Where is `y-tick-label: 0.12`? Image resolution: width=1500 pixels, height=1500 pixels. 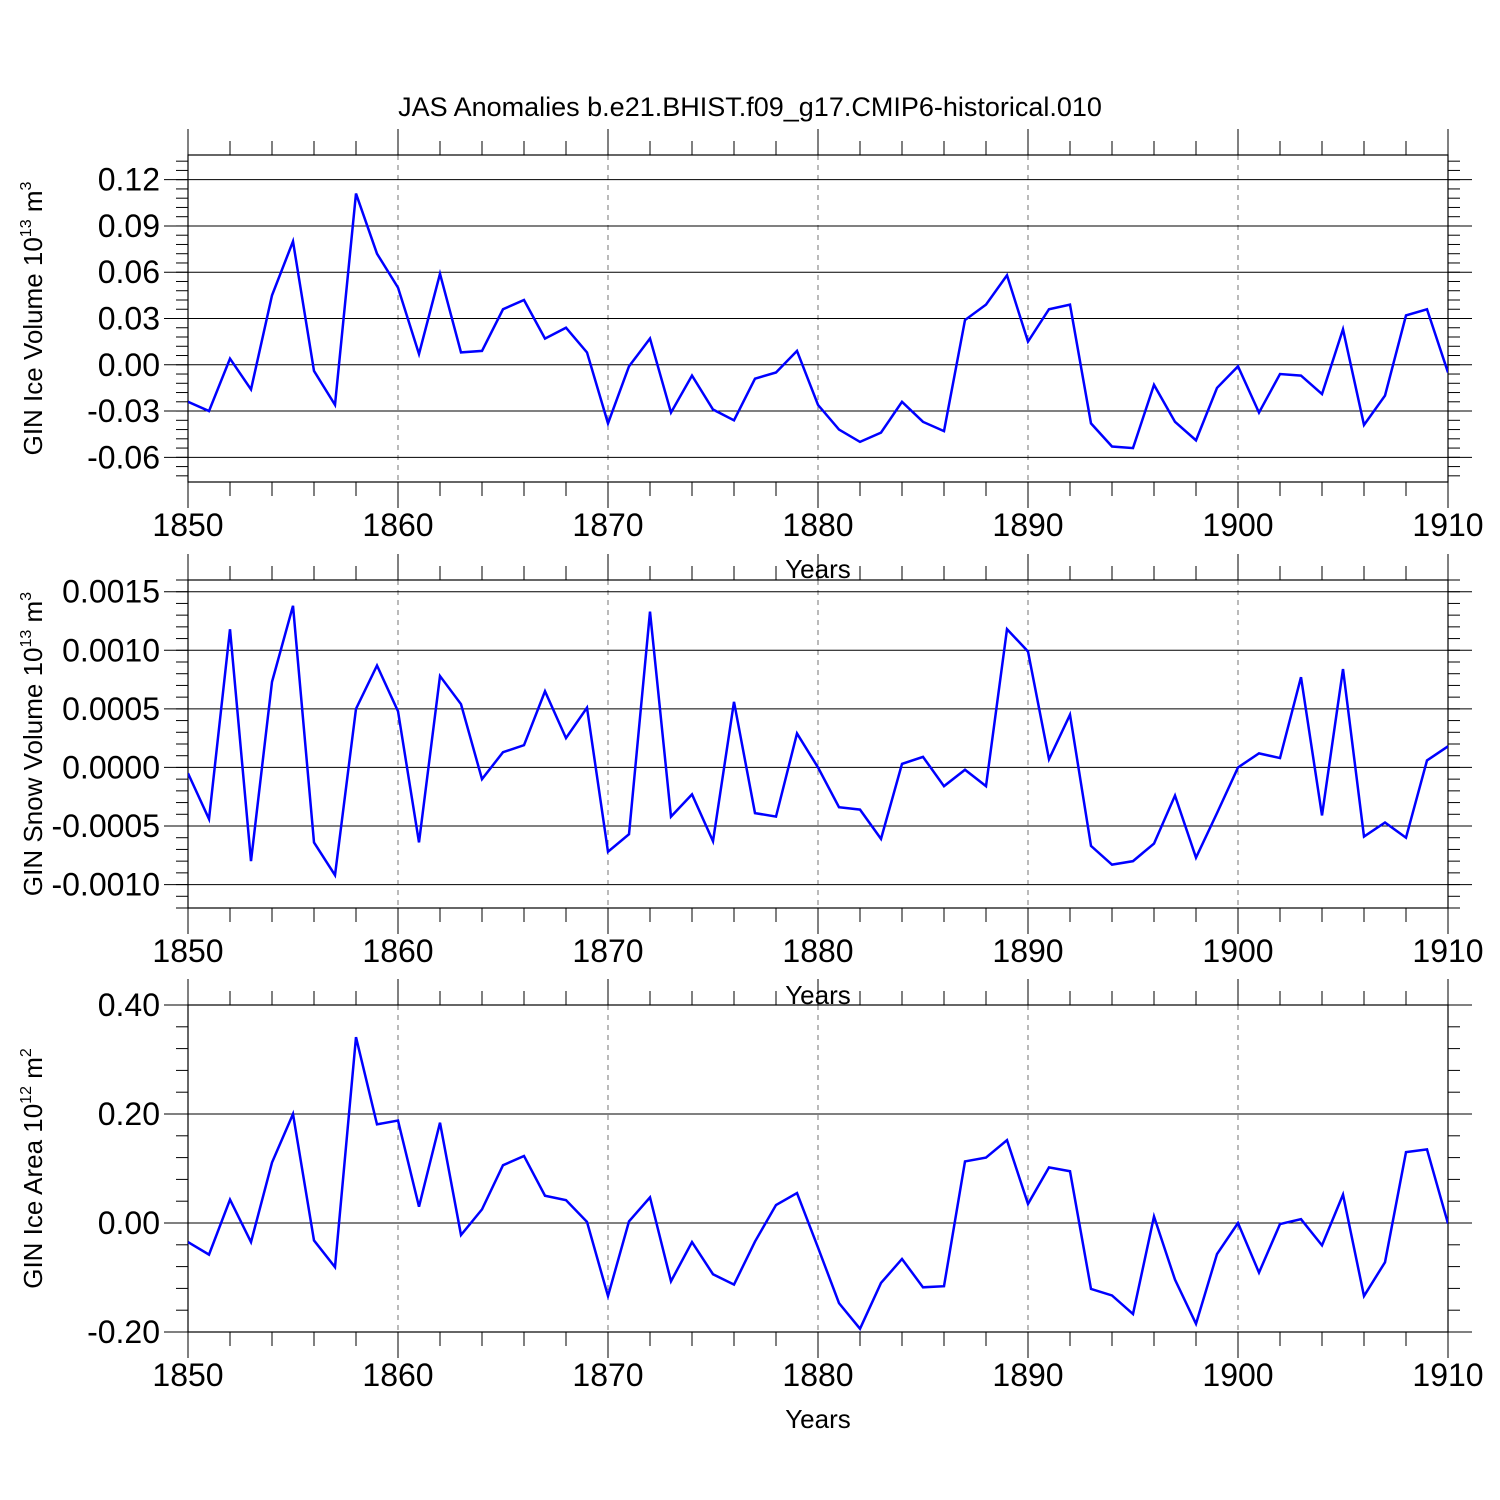 y-tick-label: 0.12 is located at coordinates (129, 180).